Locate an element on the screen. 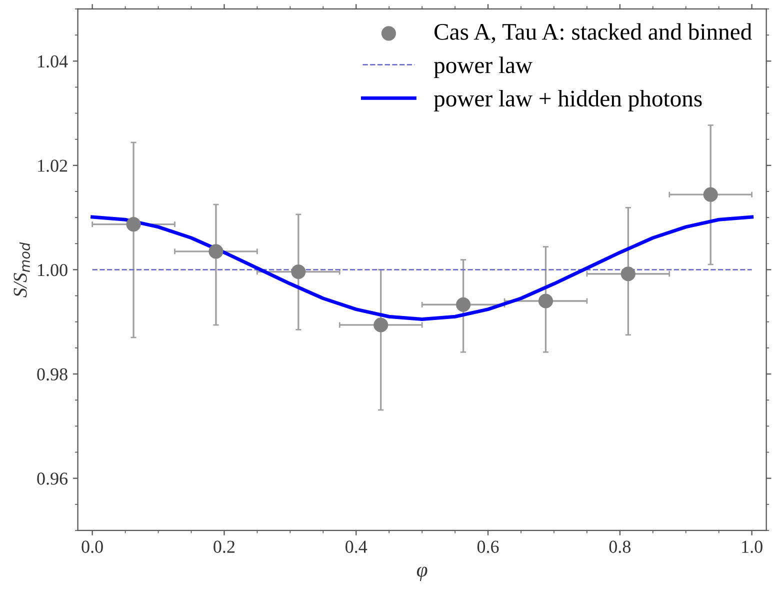  x-tick-label: 0.4 is located at coordinates (357, 546).